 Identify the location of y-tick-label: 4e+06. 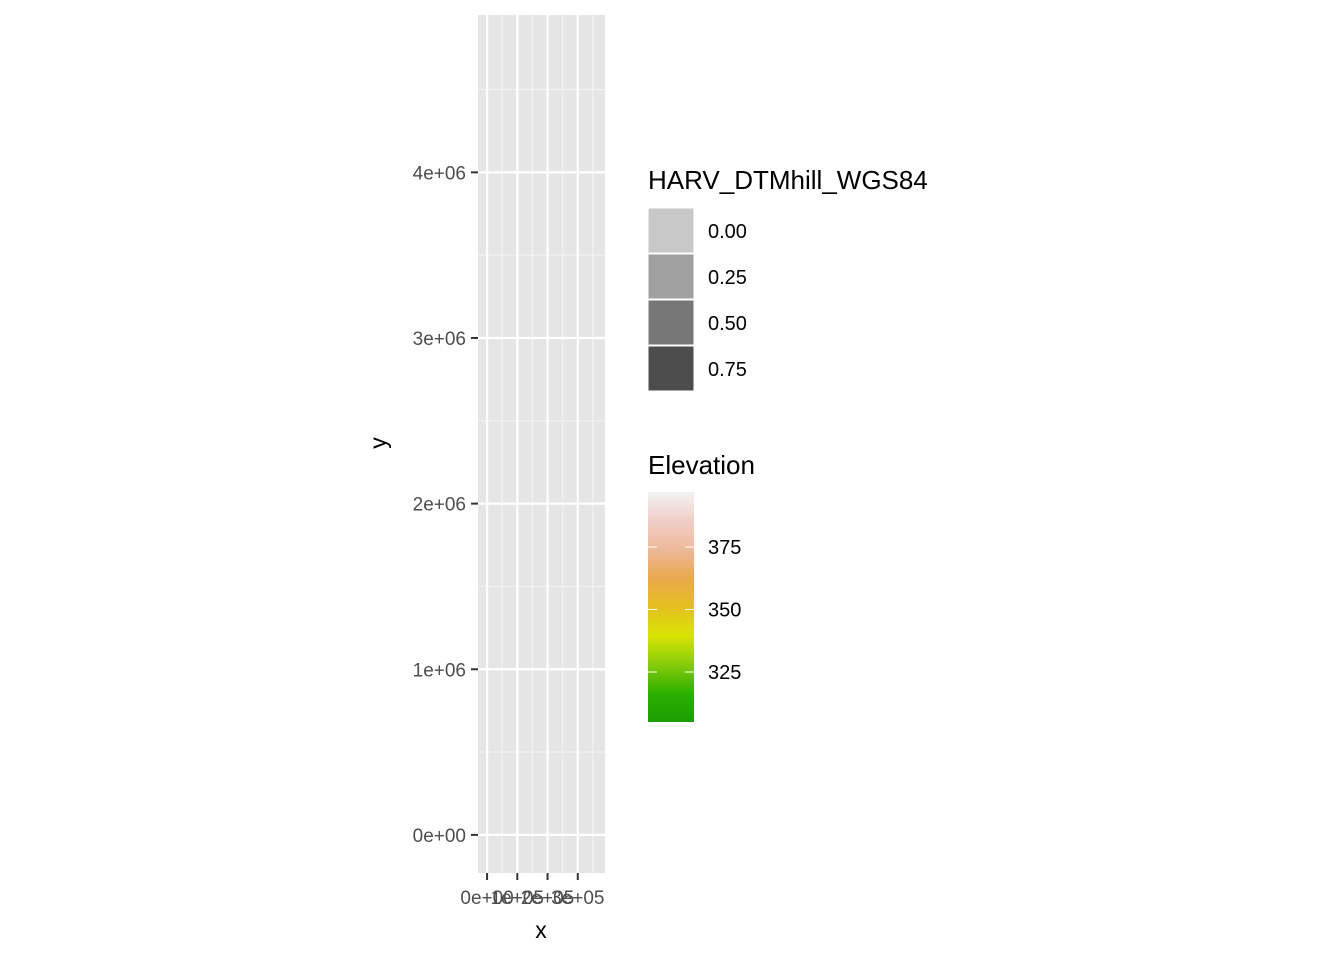
(439, 173).